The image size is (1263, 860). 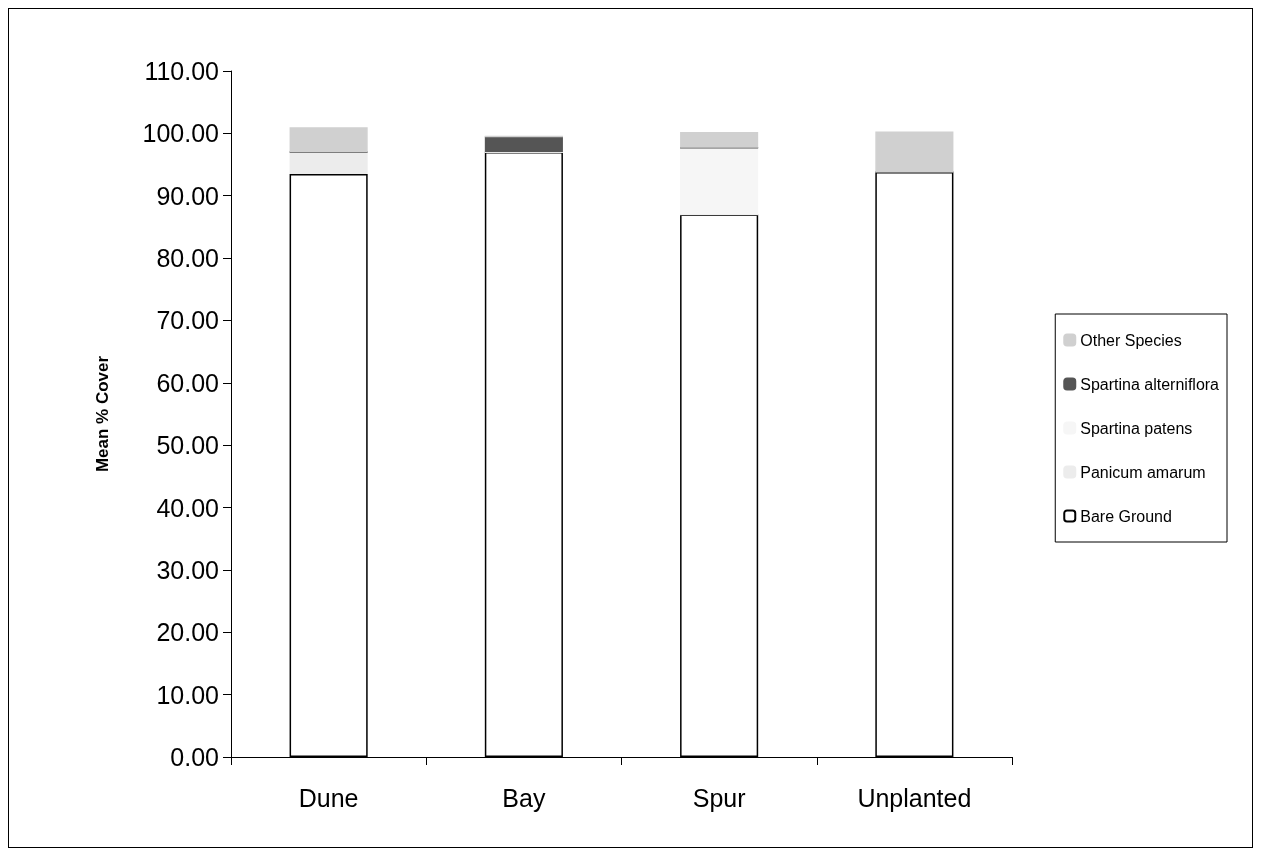 I want to click on legend-label: Spartina patens, so click(x=1136, y=428).